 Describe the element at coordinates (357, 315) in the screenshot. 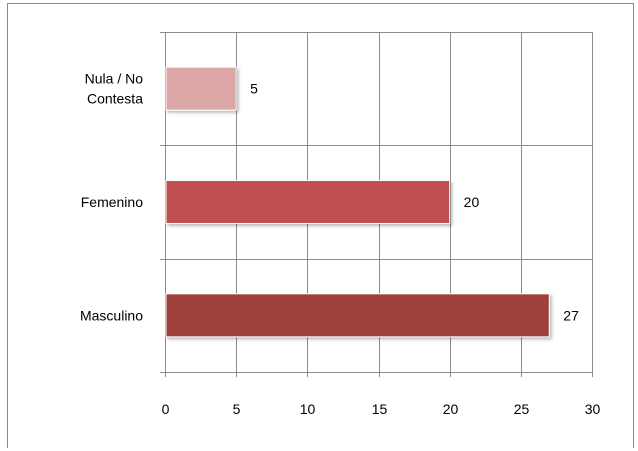

I see `bar-masculino` at that location.